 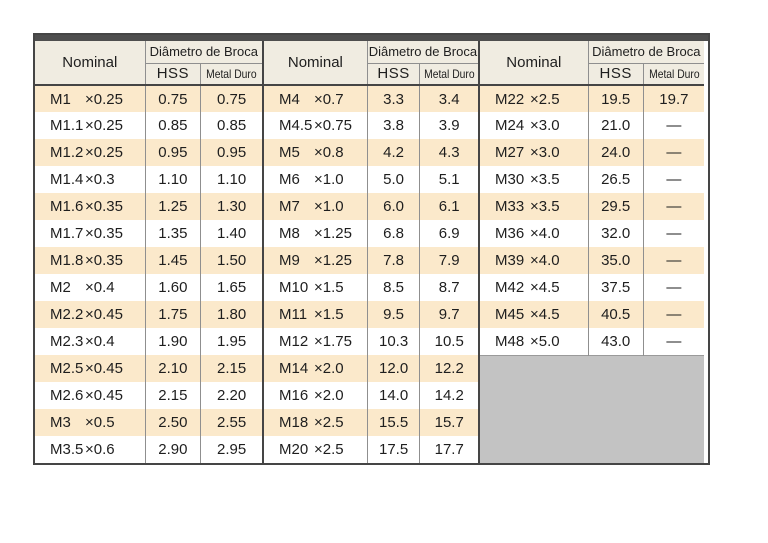 I want to click on nominal-cell: M11 ×1.5, so click(x=315, y=314).